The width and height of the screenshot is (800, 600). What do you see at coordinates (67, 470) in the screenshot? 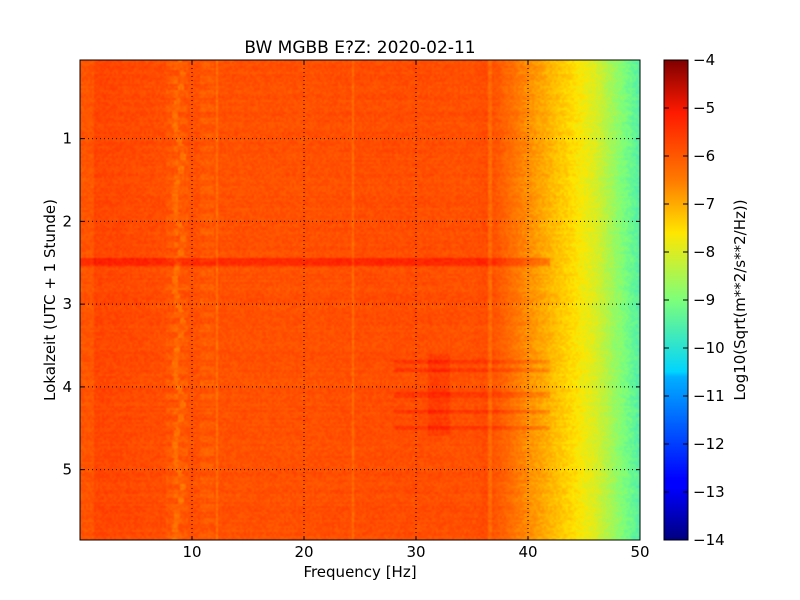
I see `y-tick-label: 5` at bounding box center [67, 470].